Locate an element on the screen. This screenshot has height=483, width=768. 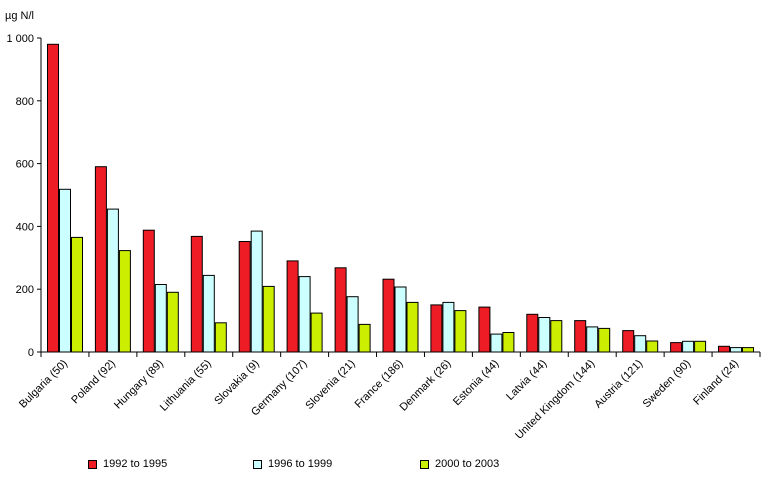
legend: 1992 to 1995 1996 to 1999 2000 to 2003 is located at coordinates (384, 468).